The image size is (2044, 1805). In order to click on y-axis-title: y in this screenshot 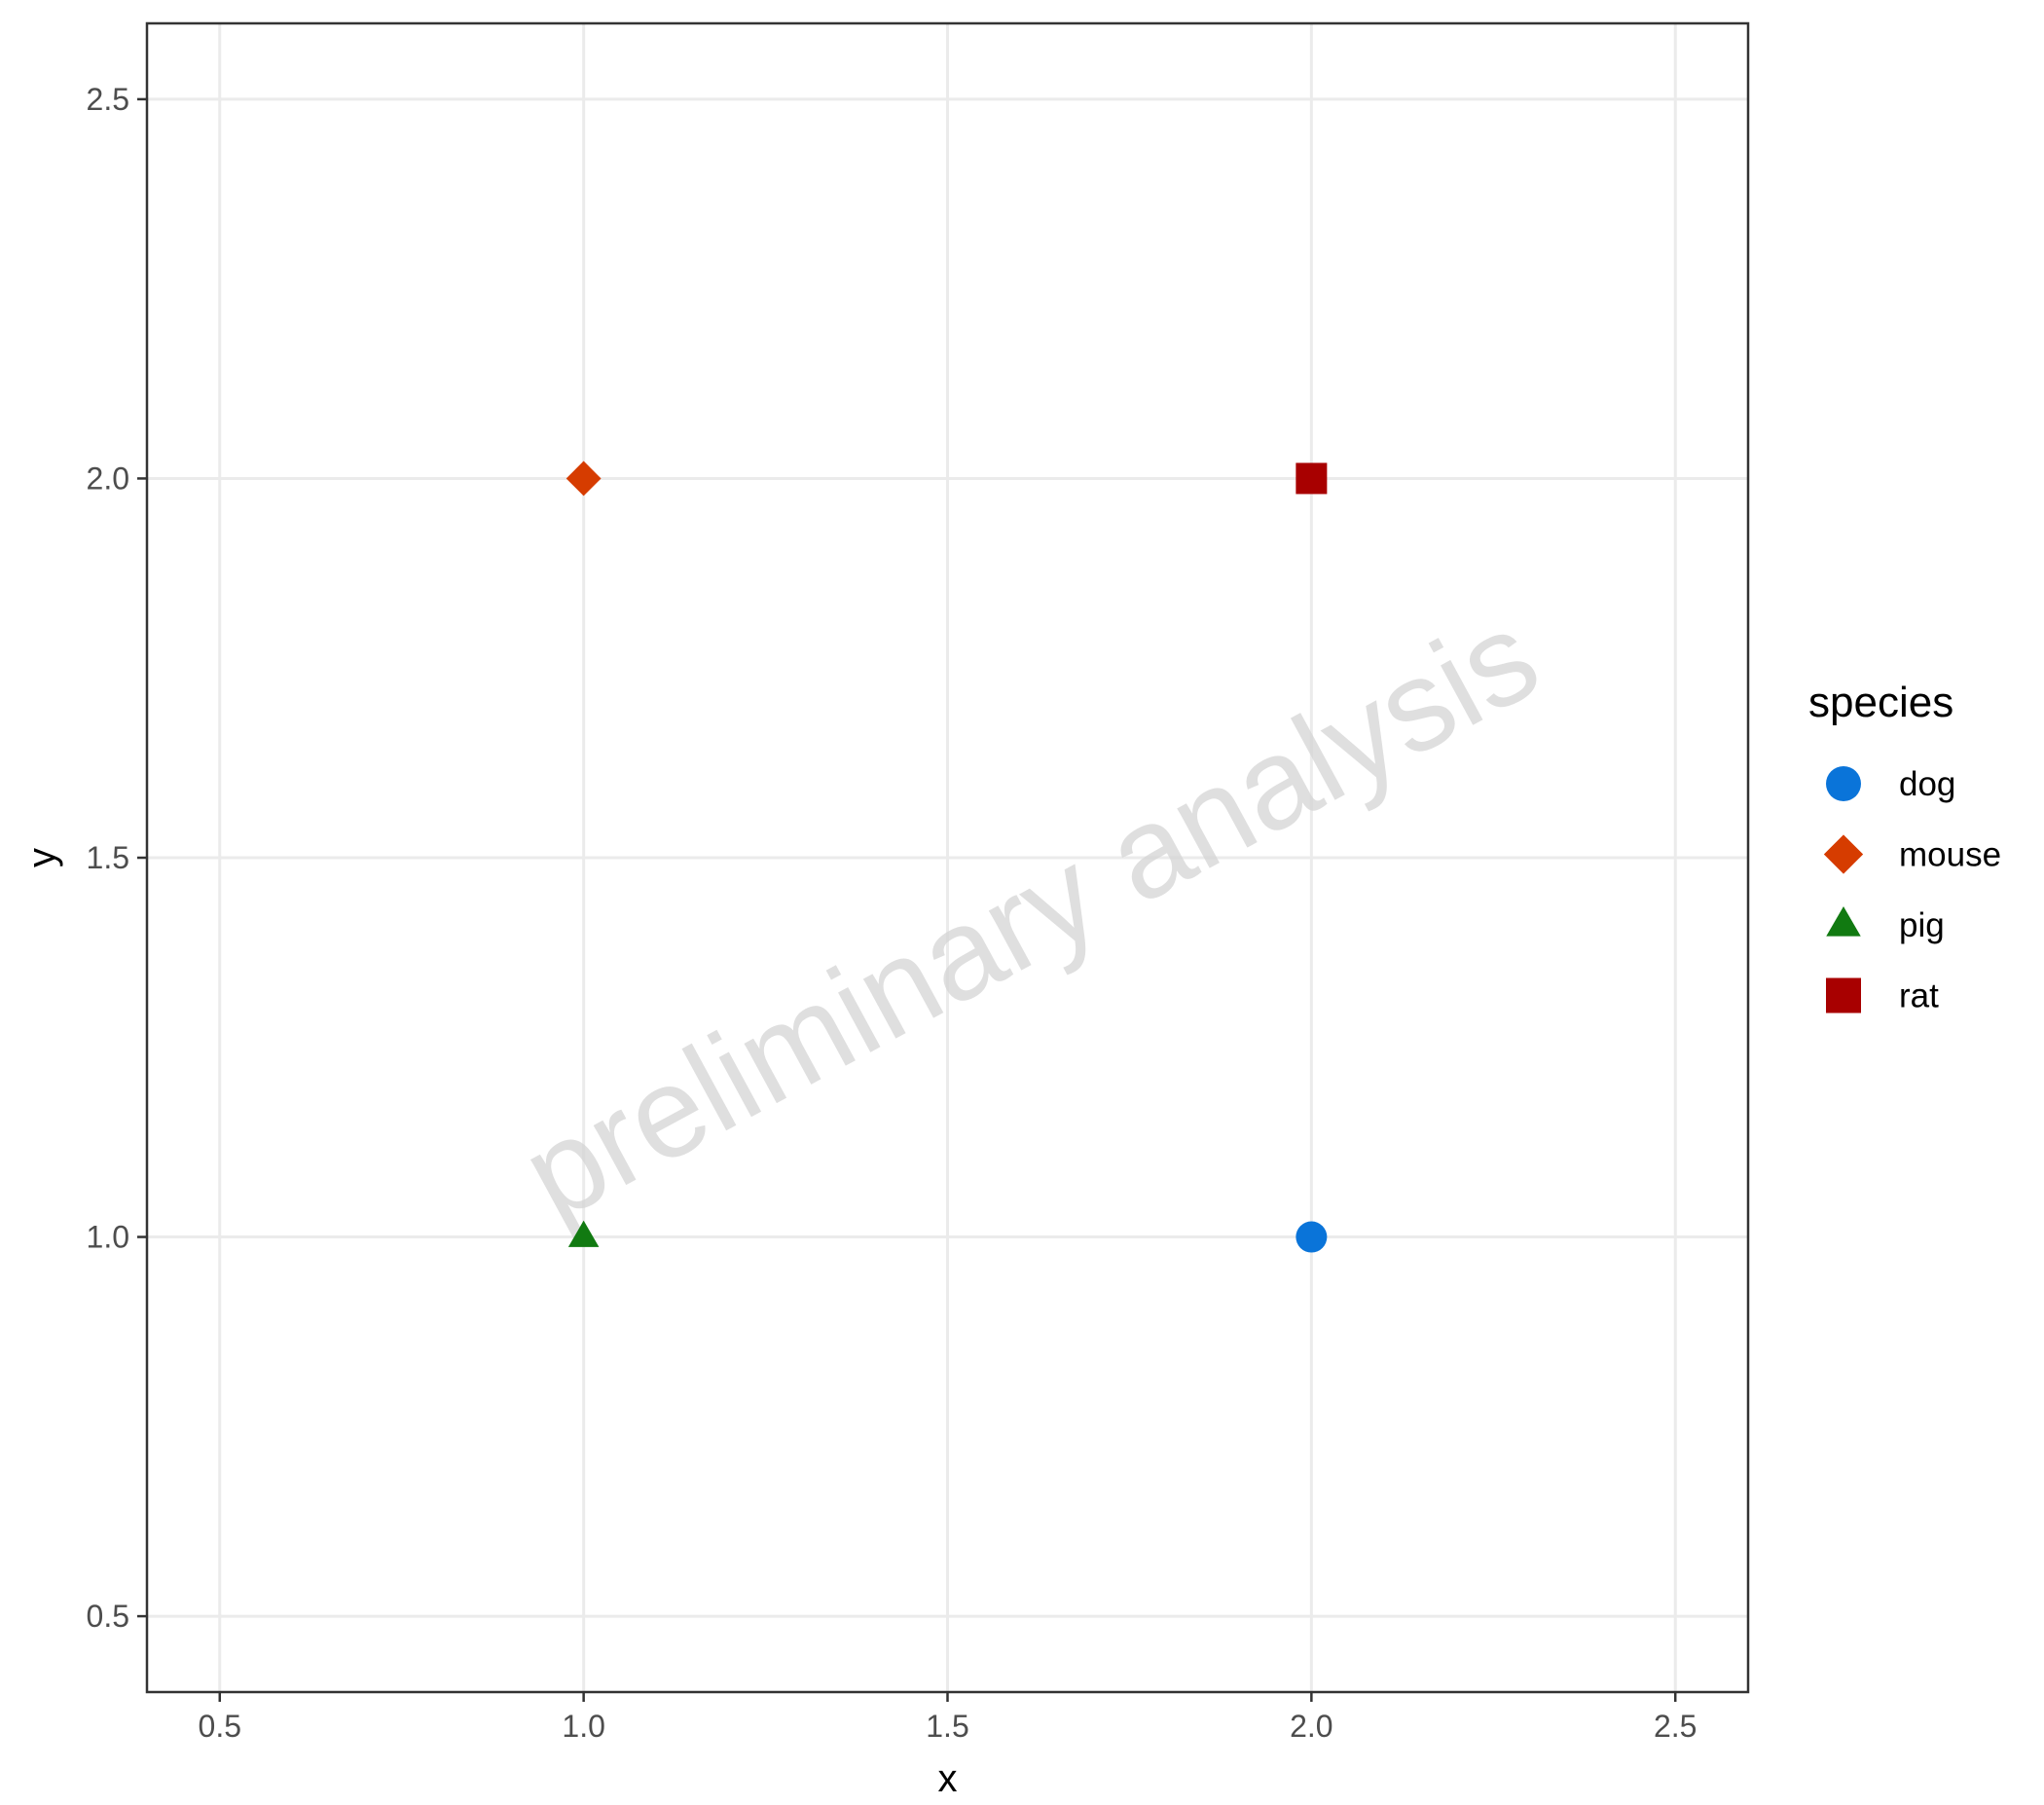, I will do `click(42, 858)`.